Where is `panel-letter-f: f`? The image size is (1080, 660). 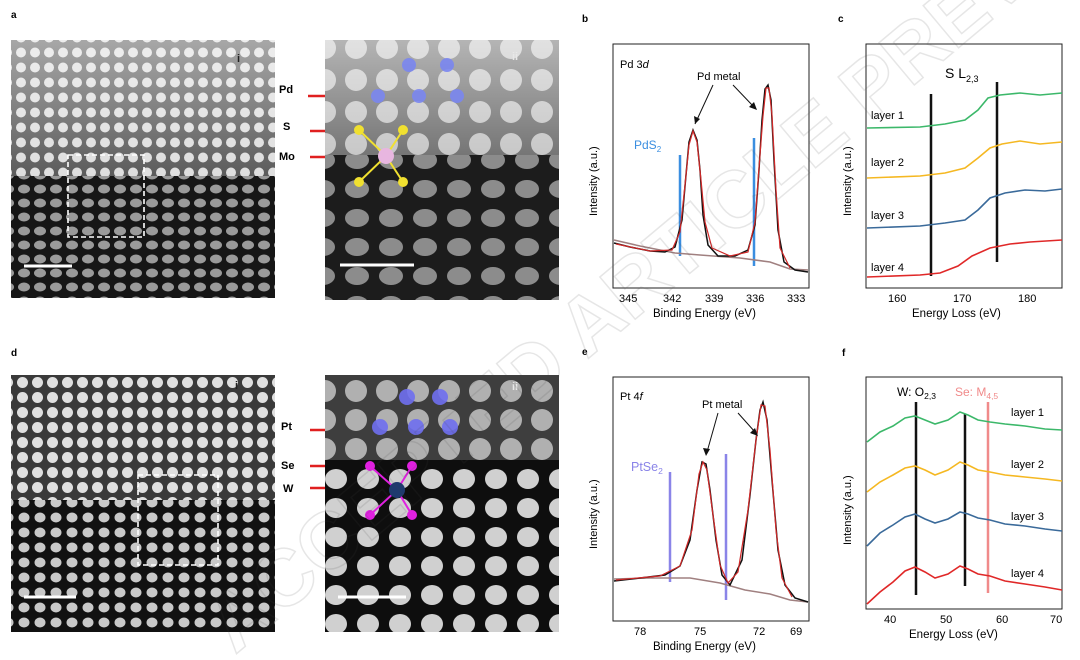 panel-letter-f: f is located at coordinates (844, 353).